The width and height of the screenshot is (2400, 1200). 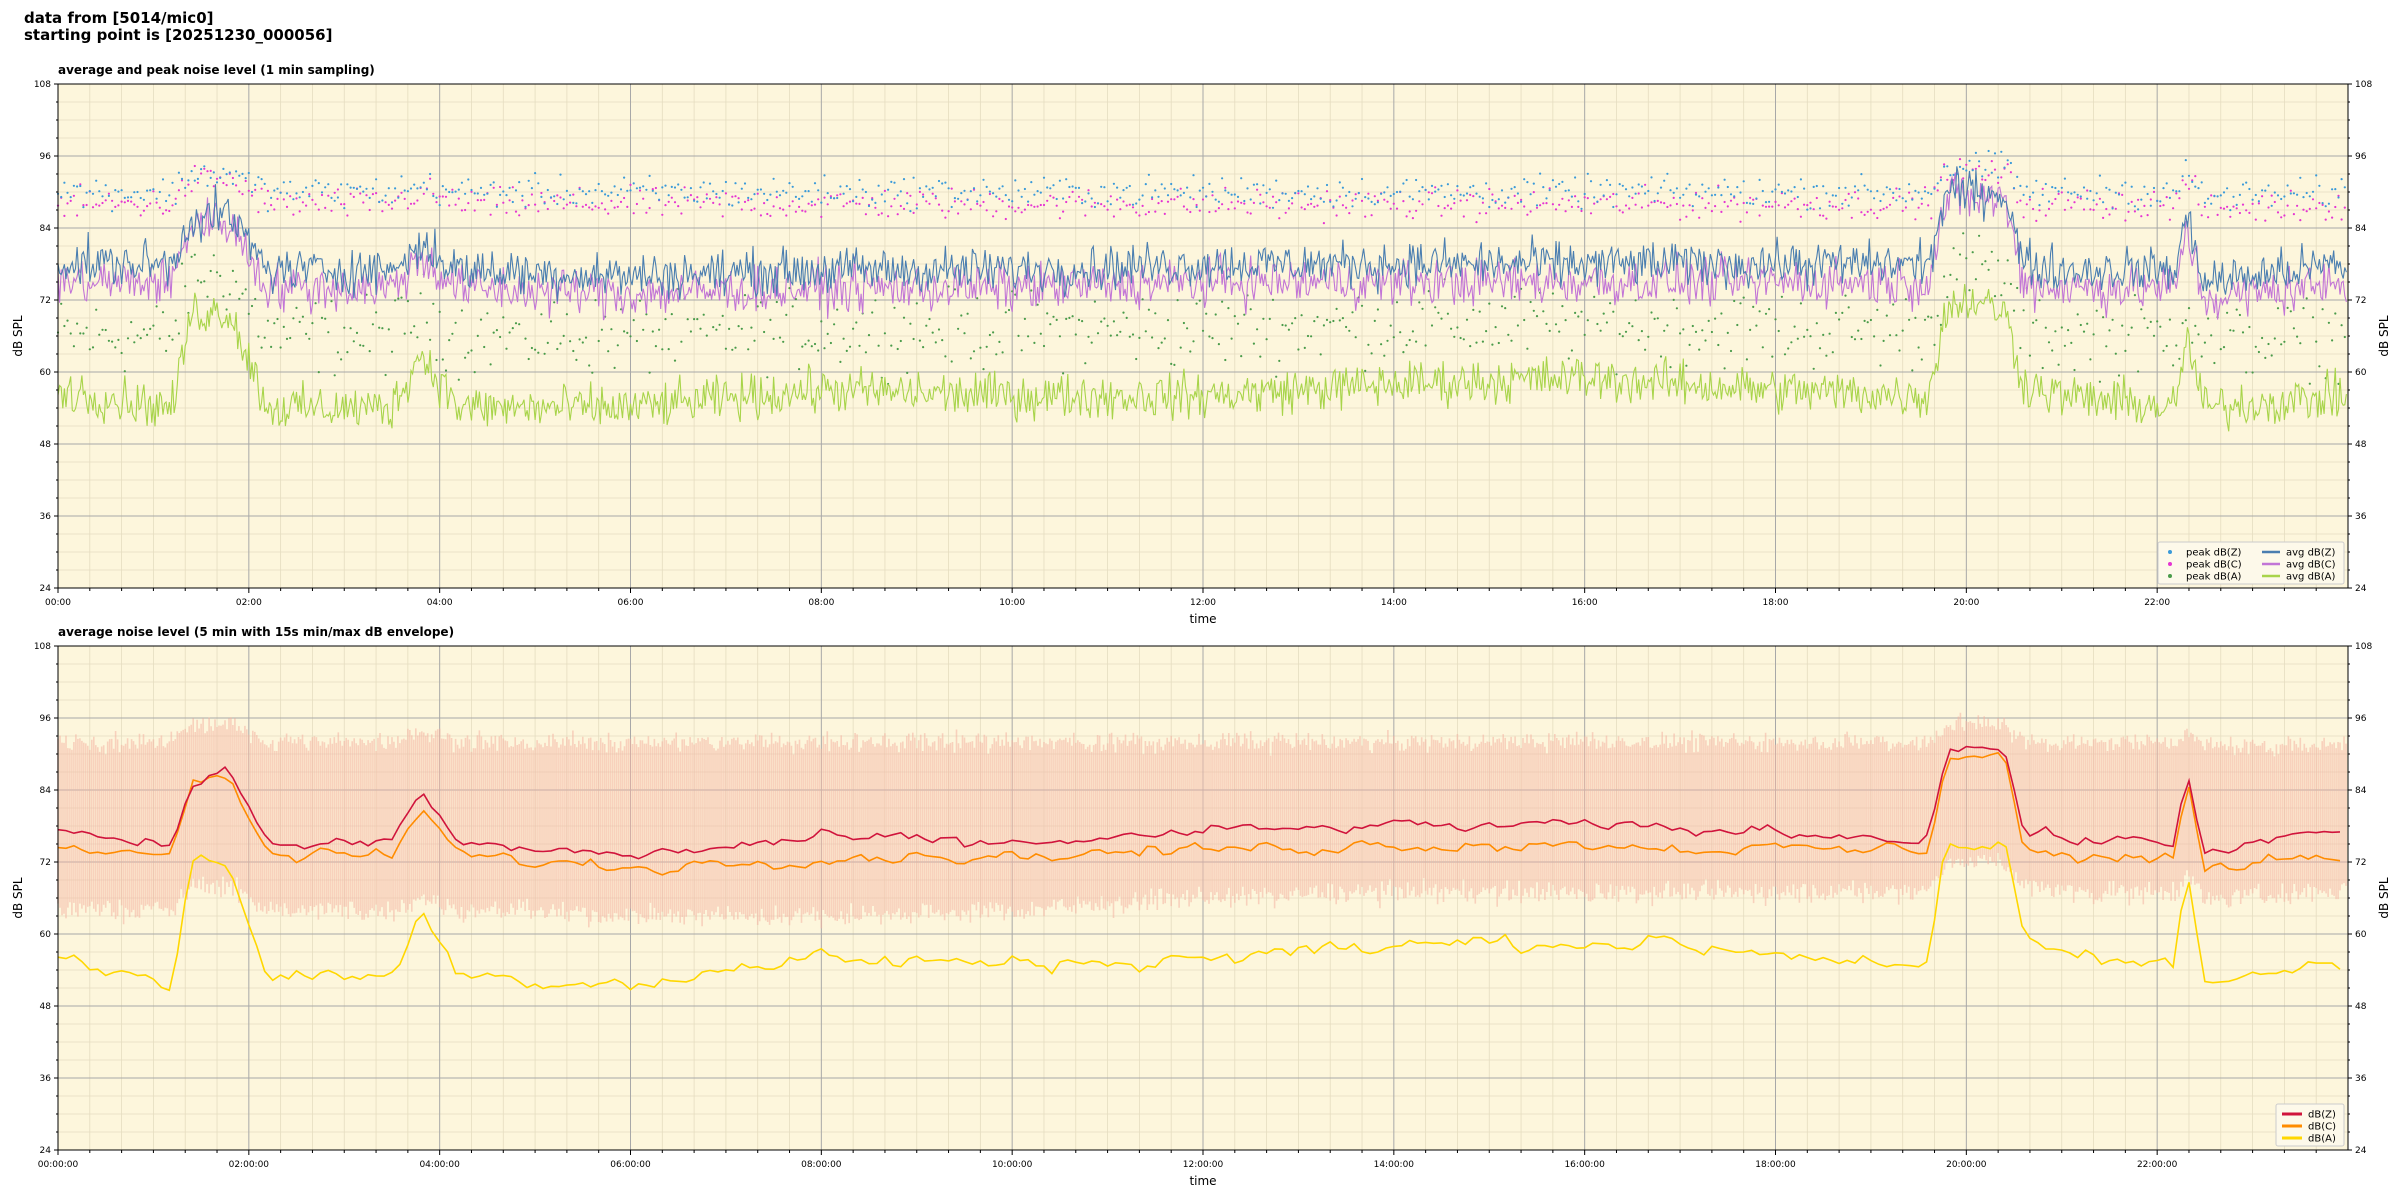 What do you see at coordinates (2157, 1165) in the screenshot?
I see `x-tick-label: 22:00:00` at bounding box center [2157, 1165].